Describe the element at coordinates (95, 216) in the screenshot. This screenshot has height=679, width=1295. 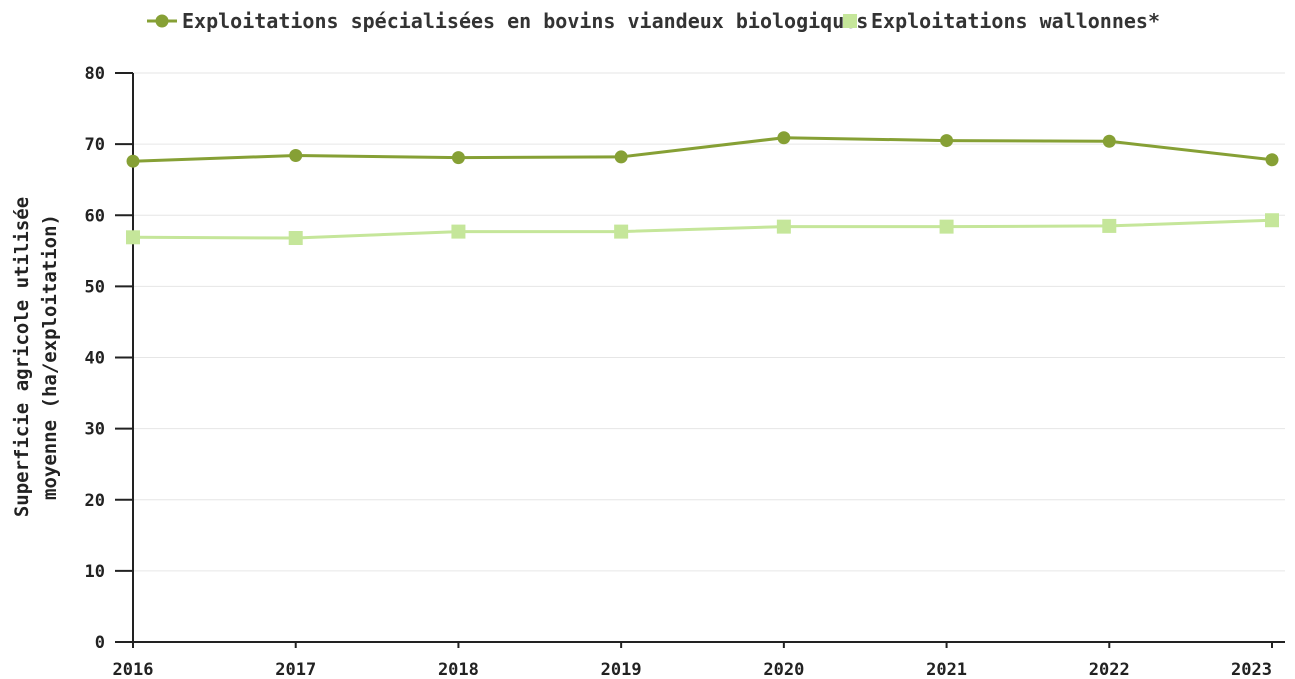
I see `y-tick-label: 60` at that location.